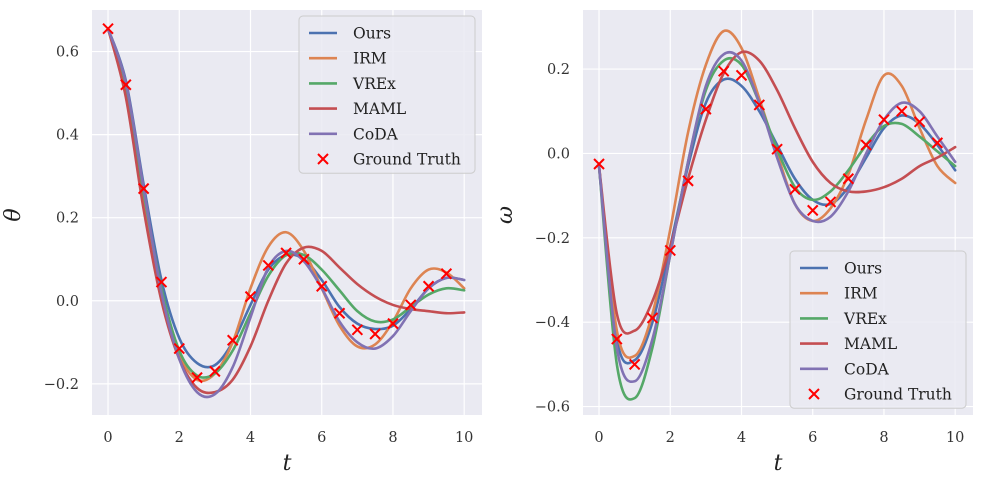 The width and height of the screenshot is (984, 484). I want to click on y-tick-label: −0.4, so click(552, 323).